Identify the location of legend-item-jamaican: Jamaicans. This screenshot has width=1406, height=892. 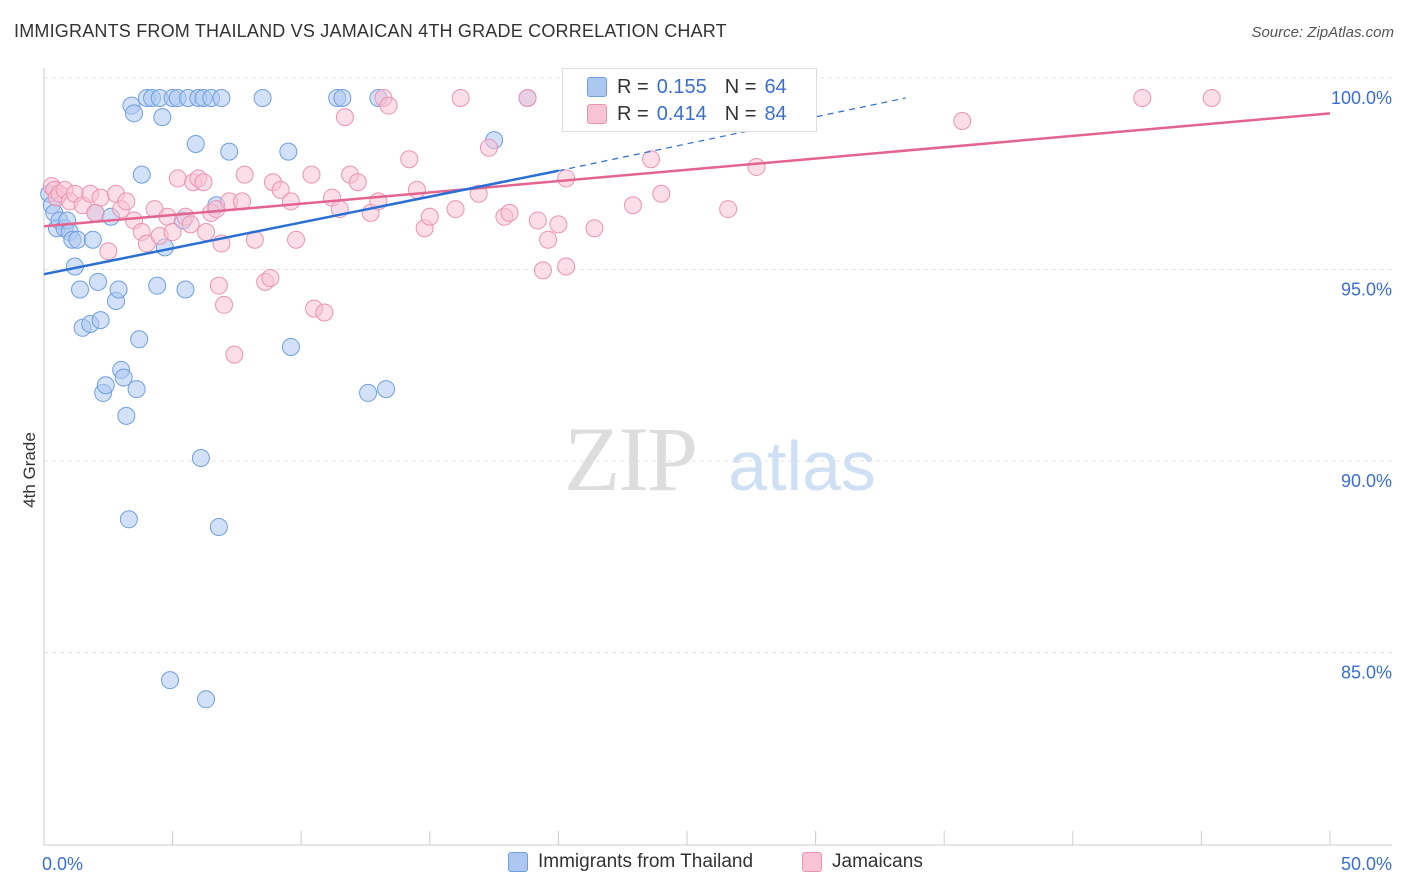
(862, 862).